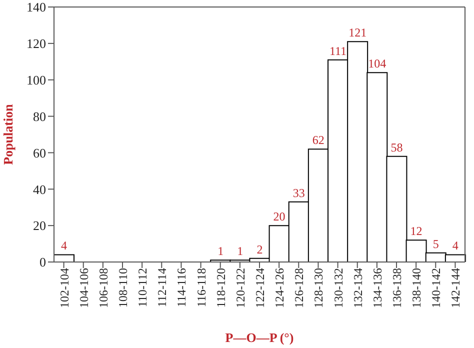 The image size is (474, 348). What do you see at coordinates (417, 288) in the screenshot?
I see `x-tick-label: 138-140` at bounding box center [417, 288].